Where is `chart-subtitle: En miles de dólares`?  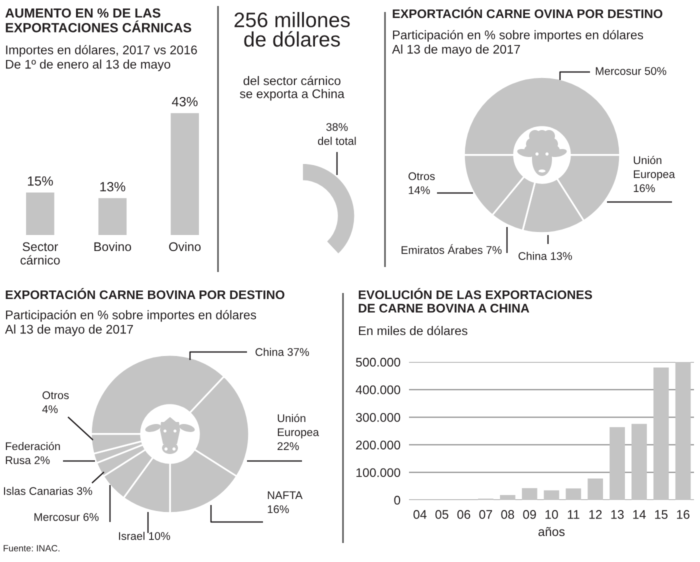
chart-subtitle: En miles de dólares is located at coordinates (413, 331).